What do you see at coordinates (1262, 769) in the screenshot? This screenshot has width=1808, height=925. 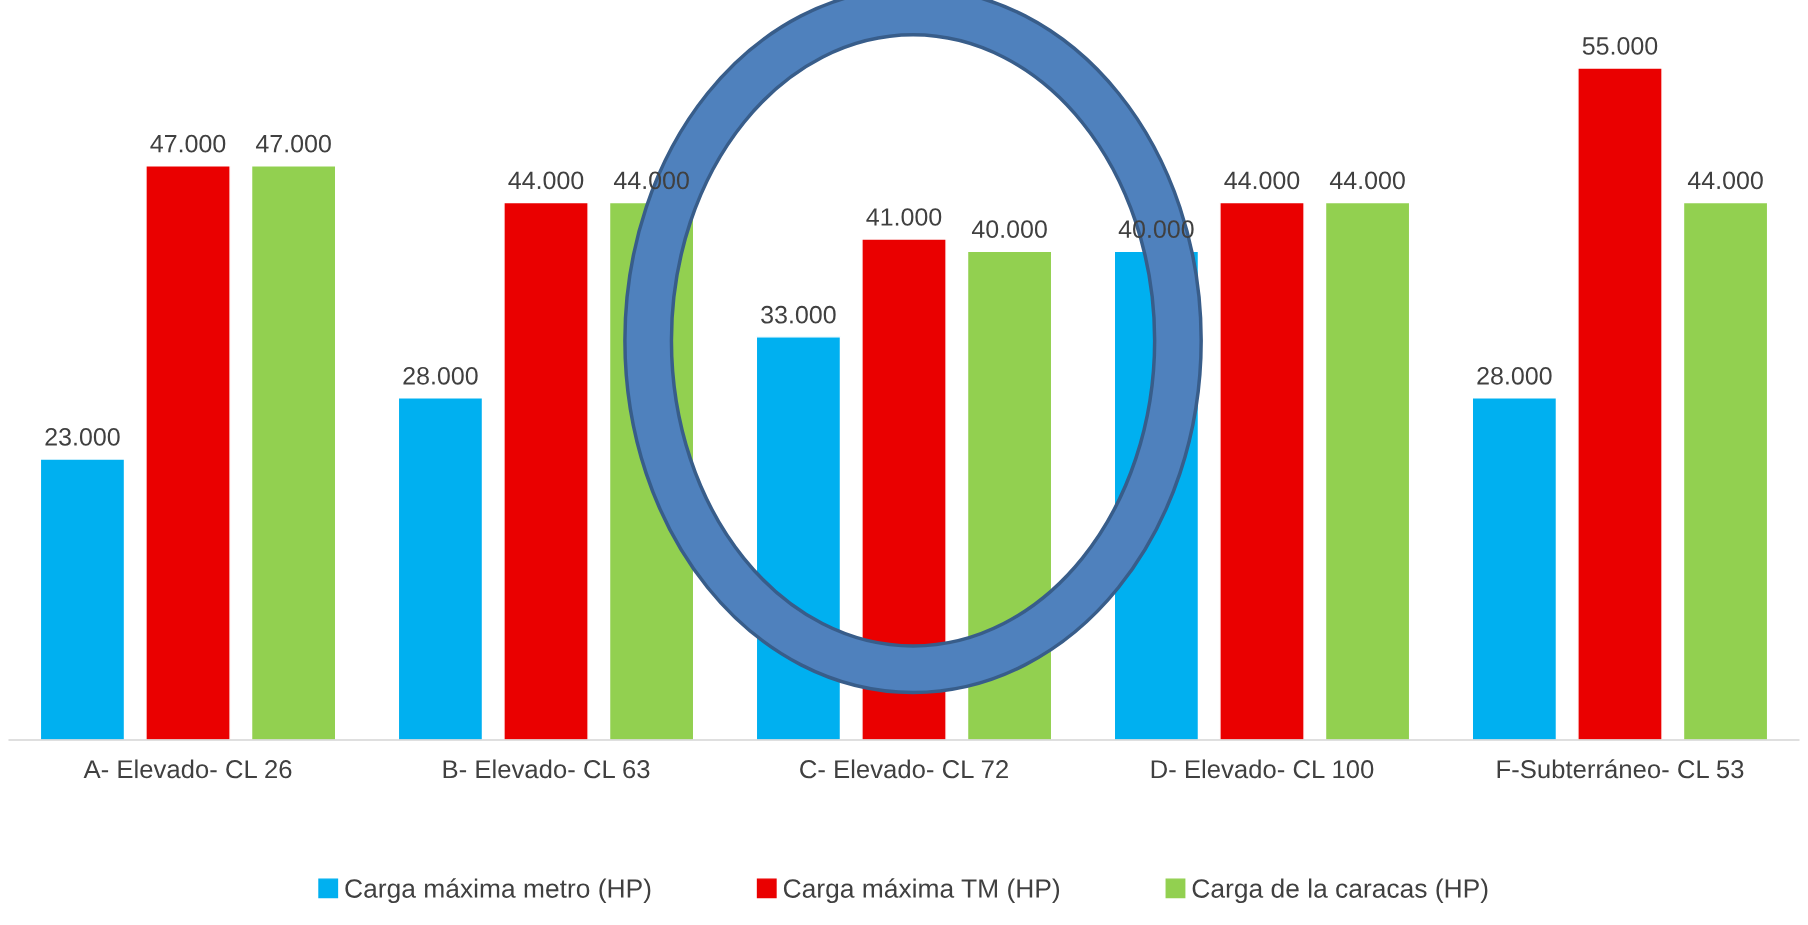 I see `x-tick-label: D- Elevado- CL 100` at bounding box center [1262, 769].